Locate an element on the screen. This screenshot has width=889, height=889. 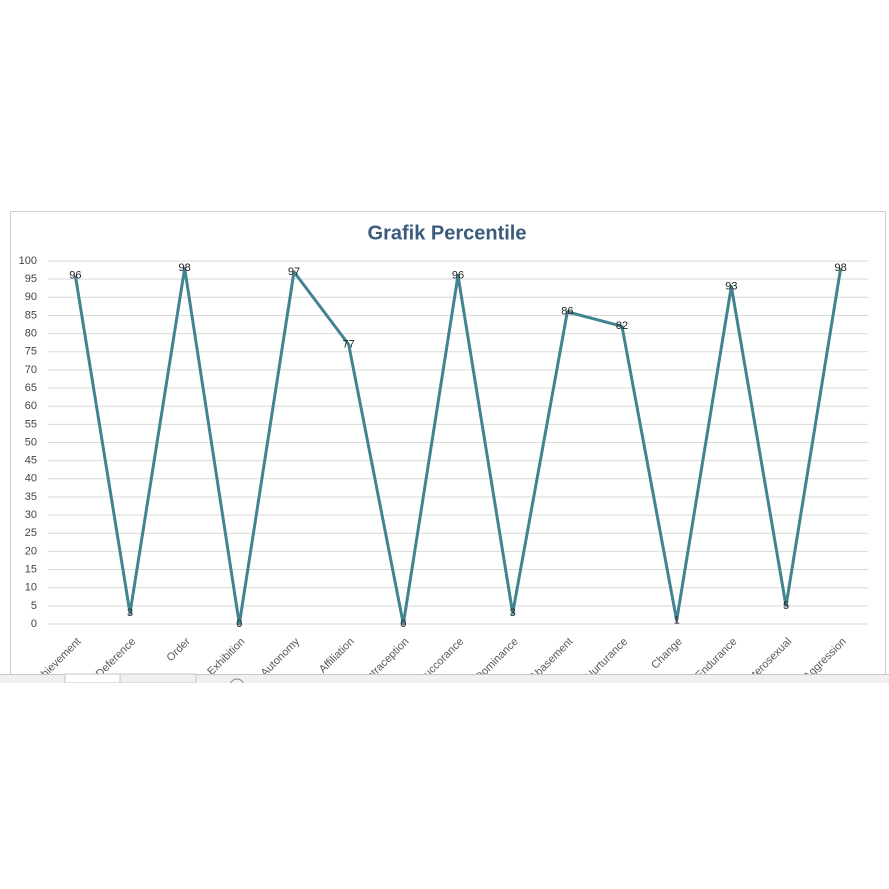
y-tick-label: 90 is located at coordinates (31, 297).